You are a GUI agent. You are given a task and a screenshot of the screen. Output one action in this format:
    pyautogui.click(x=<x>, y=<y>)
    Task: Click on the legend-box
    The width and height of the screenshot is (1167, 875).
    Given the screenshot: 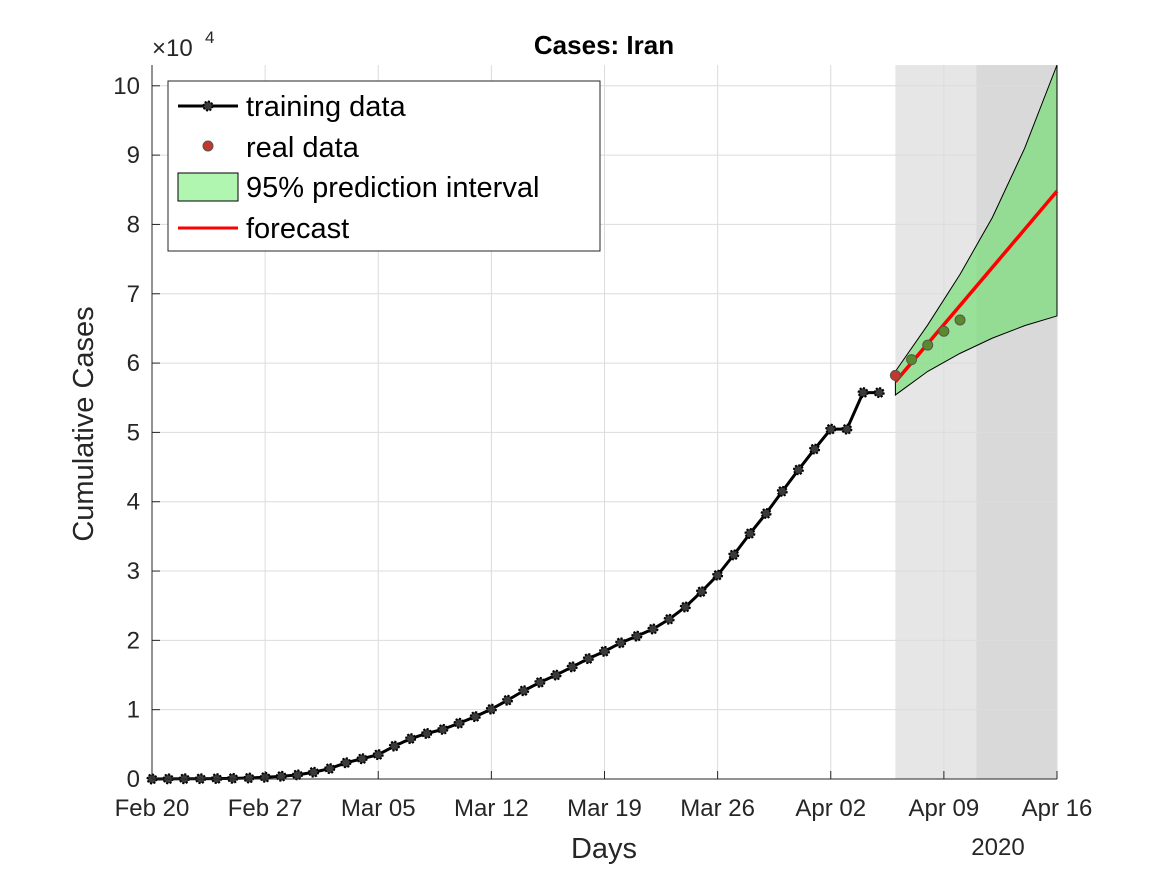 What is the action you would take?
    pyautogui.click(x=384, y=166)
    